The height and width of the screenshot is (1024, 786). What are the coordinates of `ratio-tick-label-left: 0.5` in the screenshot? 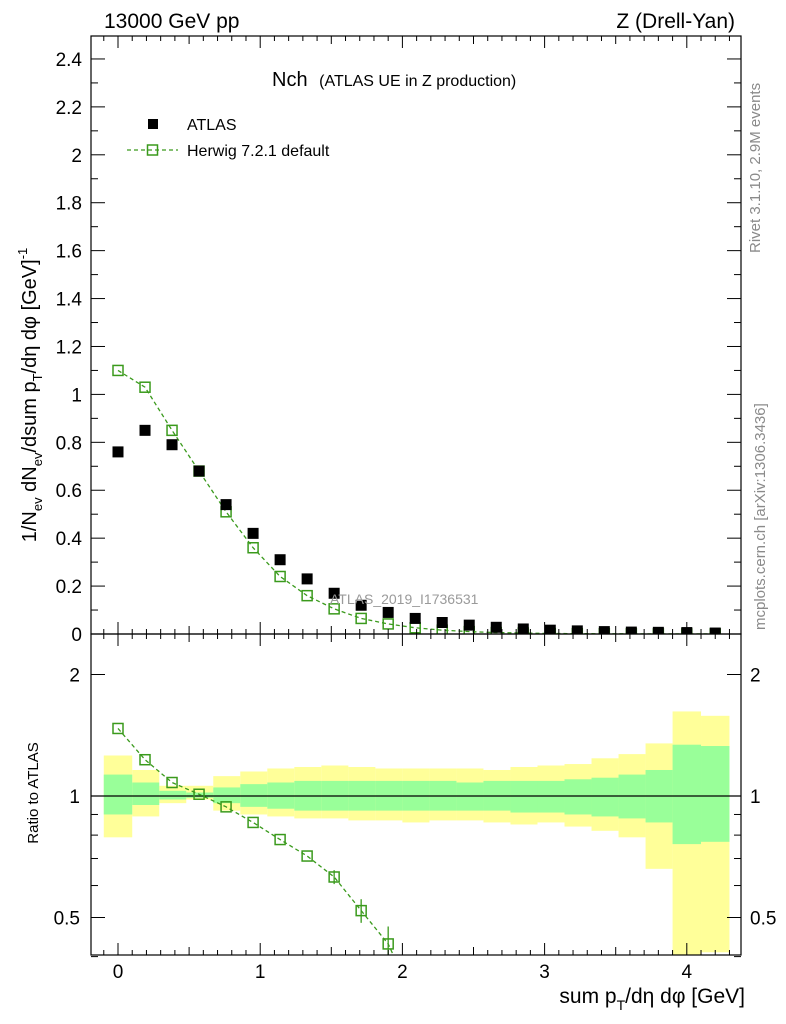 It's located at (67, 918).